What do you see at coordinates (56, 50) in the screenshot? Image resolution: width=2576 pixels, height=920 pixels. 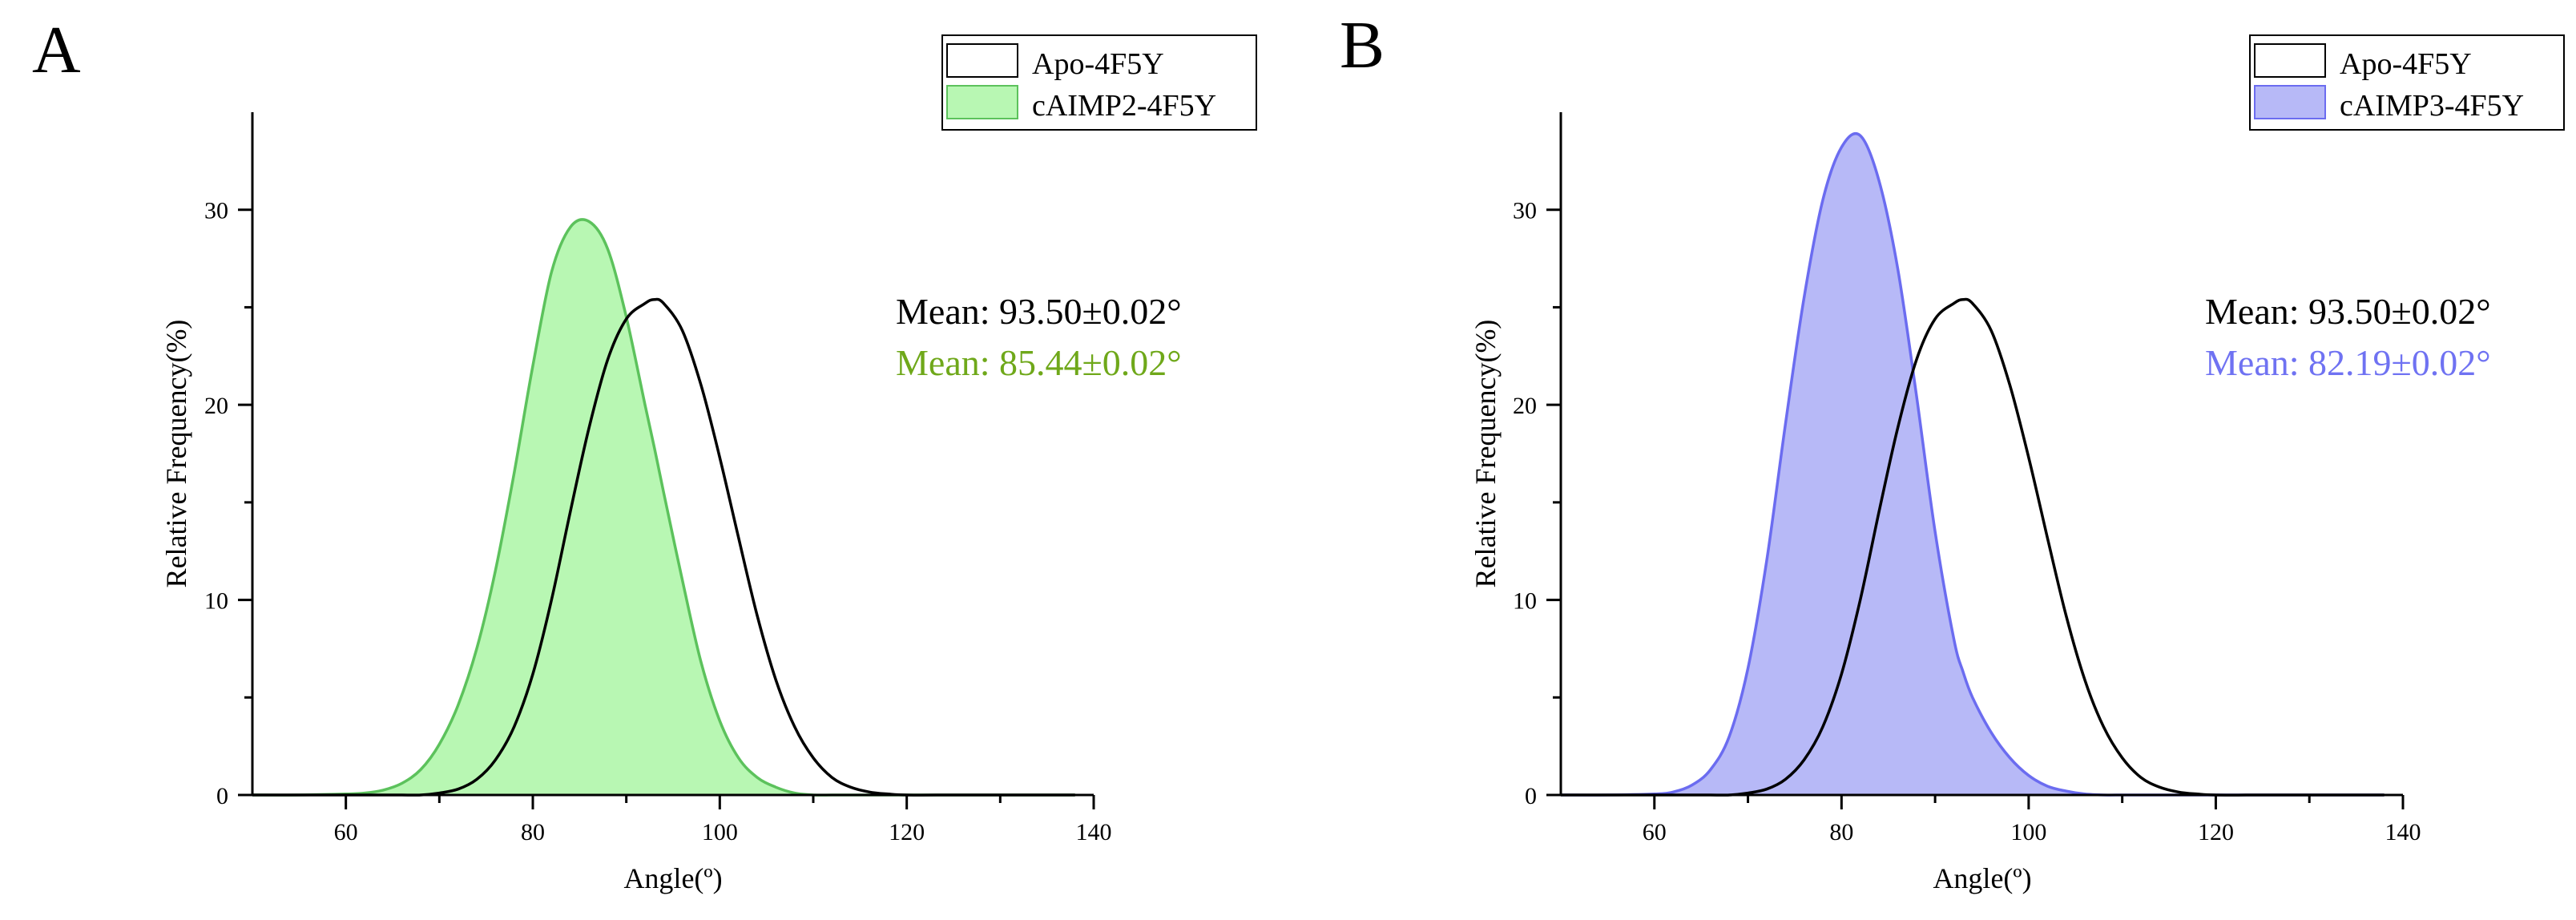 I see `panel-label: A` at bounding box center [56, 50].